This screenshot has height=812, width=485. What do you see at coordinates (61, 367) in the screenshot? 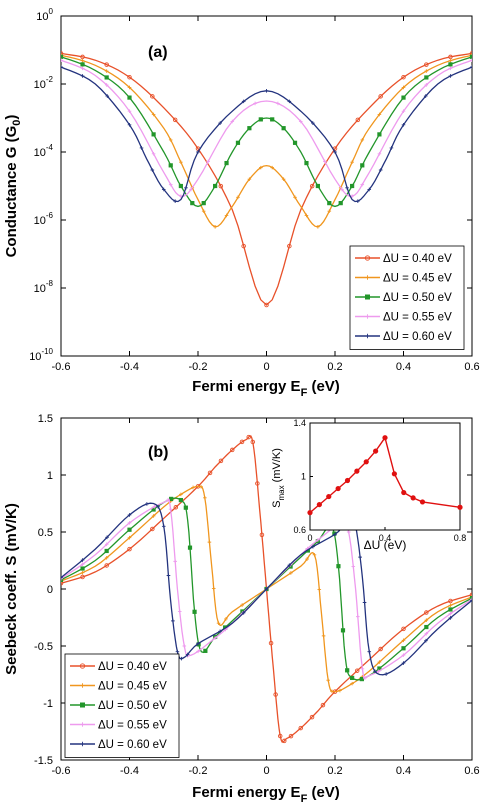
I see `panel-a-x-tick-label: -0.6` at bounding box center [61, 367].